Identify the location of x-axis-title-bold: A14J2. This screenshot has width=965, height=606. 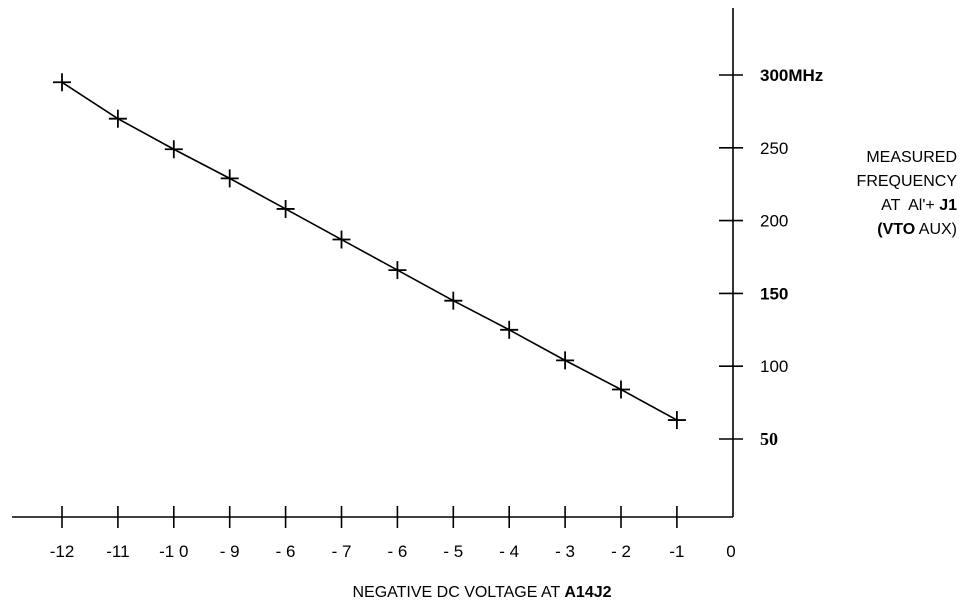
(587, 592).